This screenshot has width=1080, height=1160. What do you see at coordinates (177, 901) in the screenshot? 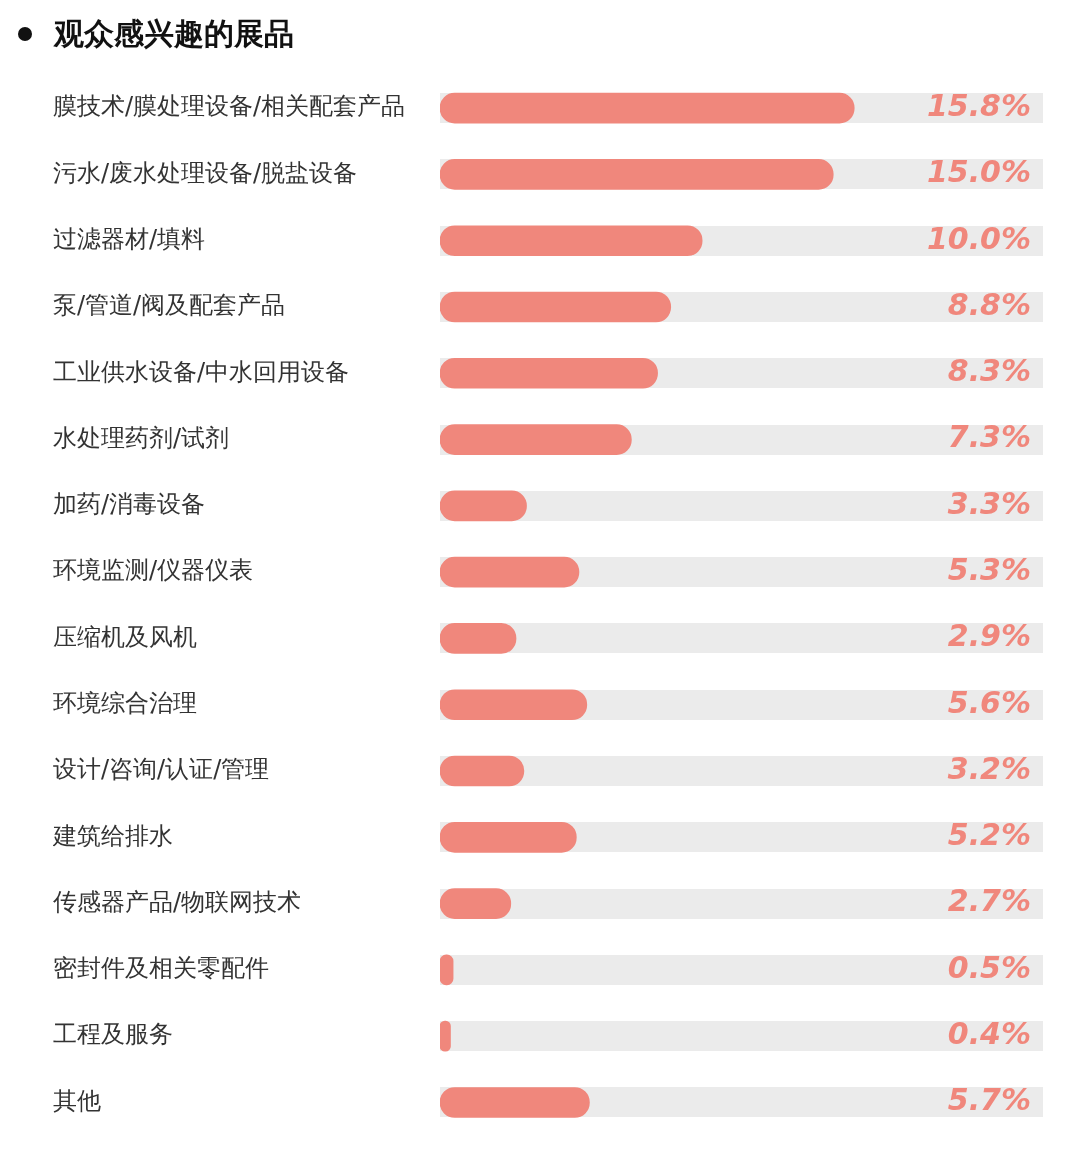
I see `y-tick-label: 传感器产品/物联网技术` at bounding box center [177, 901].